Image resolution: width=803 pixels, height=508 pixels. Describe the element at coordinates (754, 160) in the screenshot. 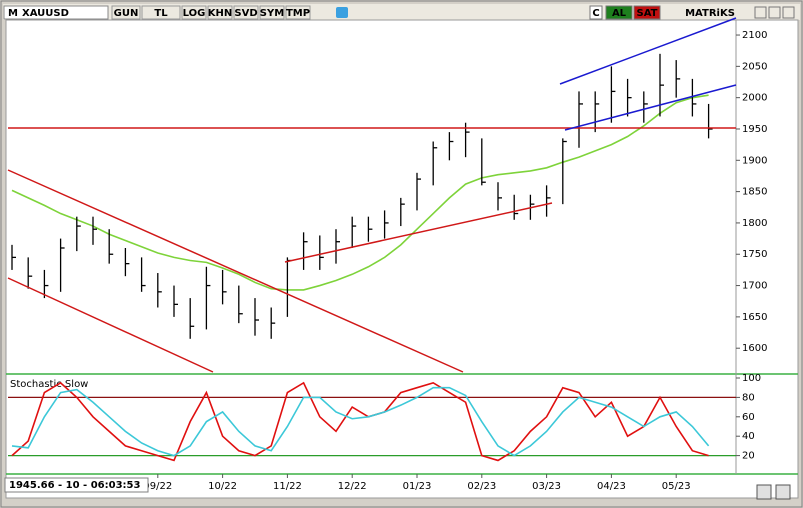

I see `y-tick-label: 1900` at that location.